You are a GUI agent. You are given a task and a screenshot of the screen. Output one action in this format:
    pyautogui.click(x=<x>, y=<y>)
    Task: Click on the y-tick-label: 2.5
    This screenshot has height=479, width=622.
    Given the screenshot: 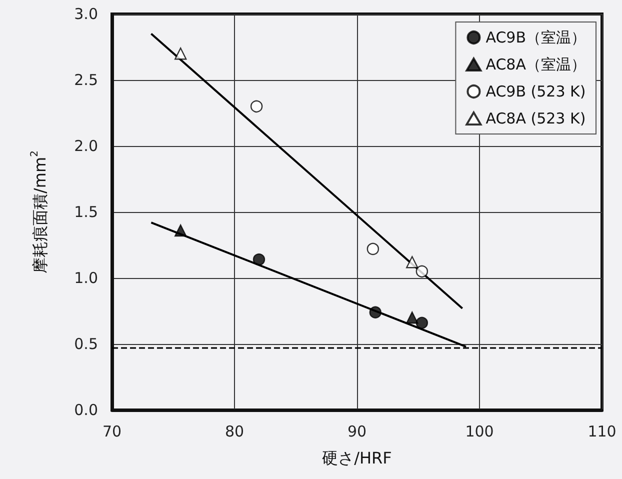 What is the action you would take?
    pyautogui.click(x=86, y=80)
    